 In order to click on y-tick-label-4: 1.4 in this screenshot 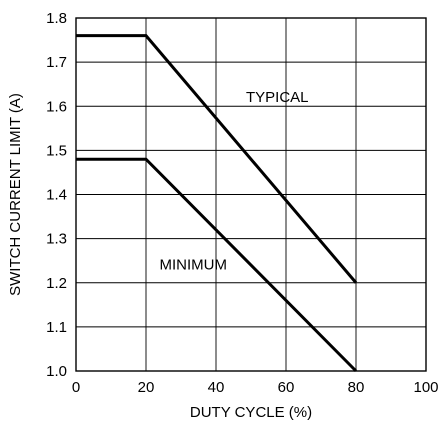, I will do `click(56, 195)`.